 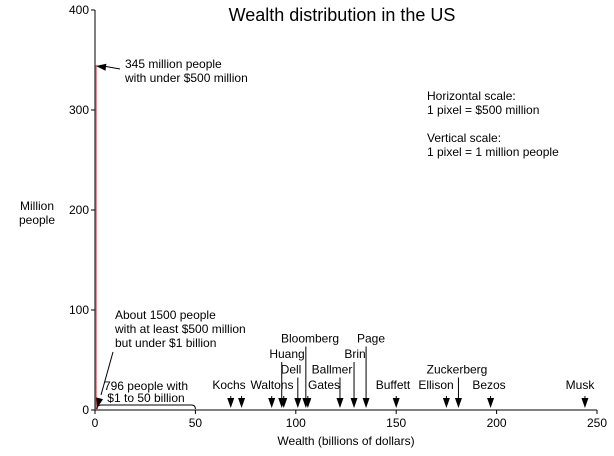 I want to click on billionaire-kochs-label: Kochs, so click(x=228, y=385).